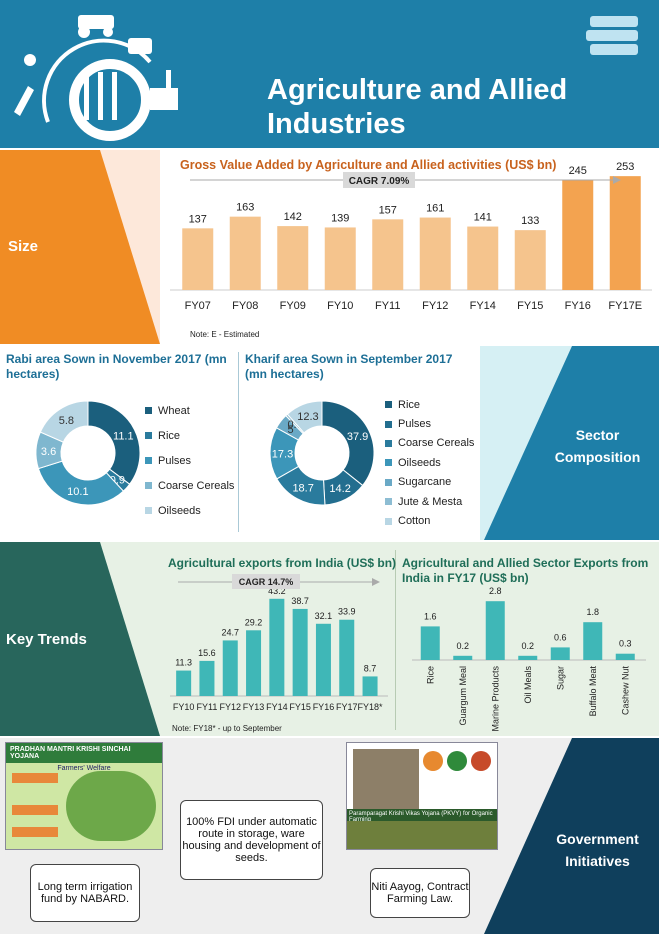 The height and width of the screenshot is (934, 659). I want to click on export-category-label: FY16, so click(324, 707).